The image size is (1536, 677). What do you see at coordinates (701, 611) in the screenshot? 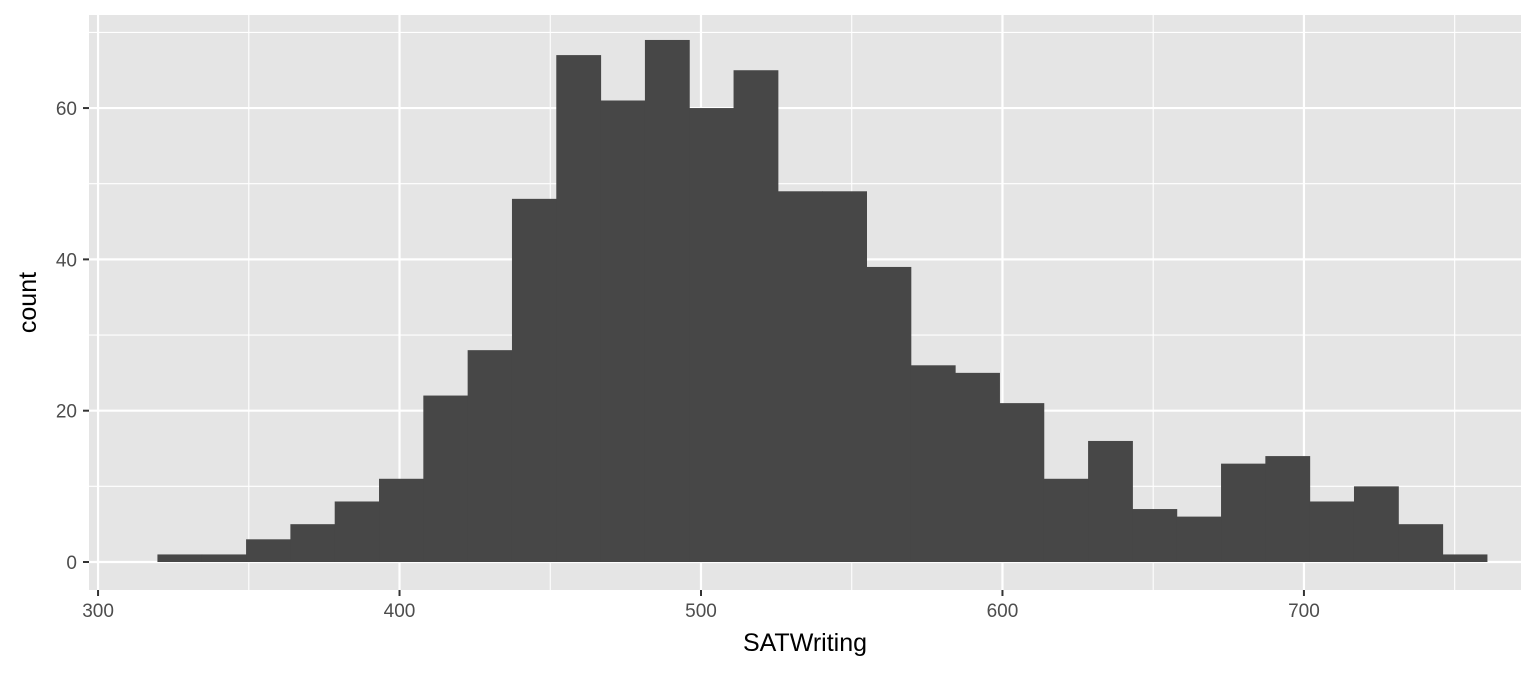
I see `x-tick-label: 500` at bounding box center [701, 611].